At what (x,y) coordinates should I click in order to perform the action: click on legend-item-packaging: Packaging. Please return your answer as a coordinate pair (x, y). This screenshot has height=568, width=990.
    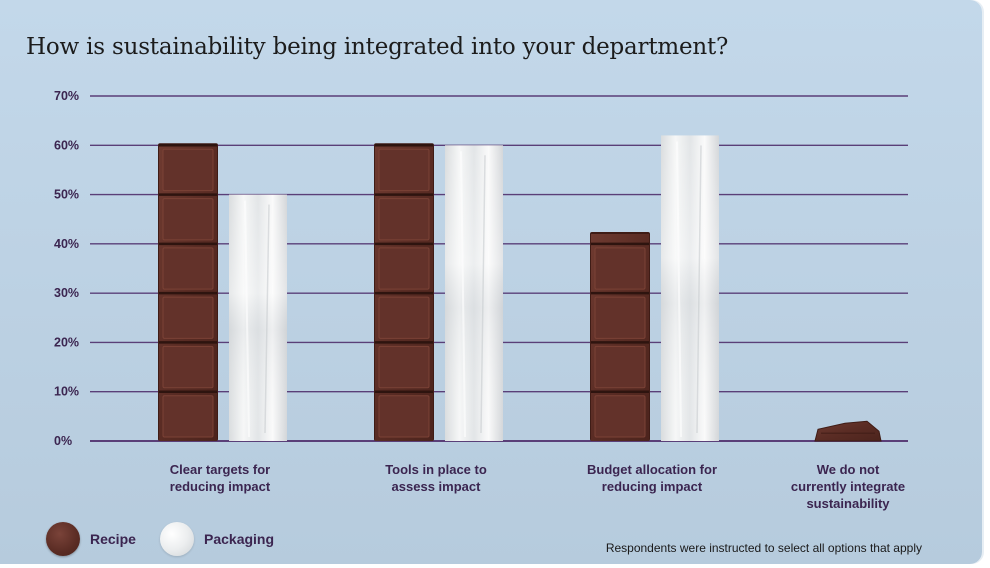
    Looking at the image, I should click on (217, 539).